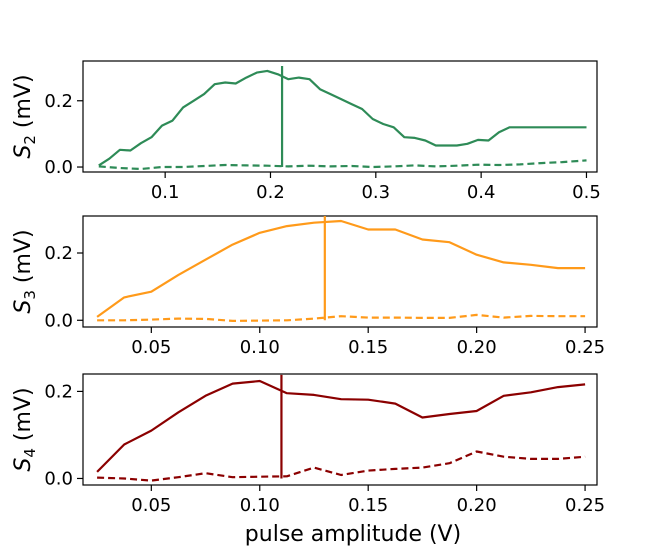 The image size is (664, 549). I want to click on y-axis-label: S4 (mV), so click(25, 429).